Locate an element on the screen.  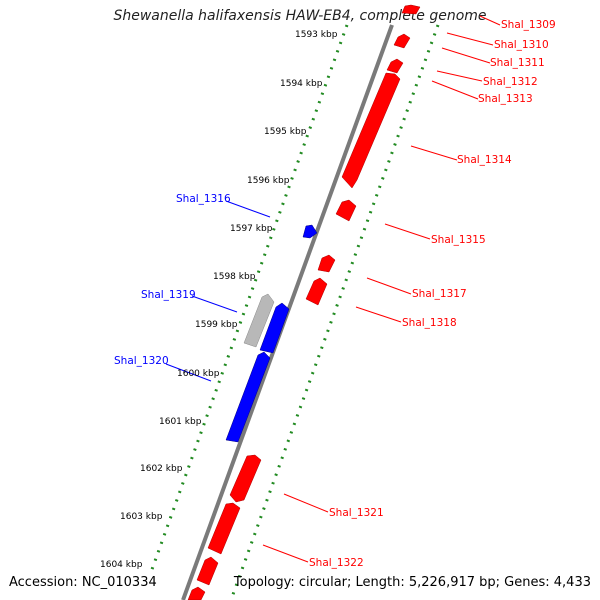
tick-label: 1599 kbp is located at coordinates (216, 325).